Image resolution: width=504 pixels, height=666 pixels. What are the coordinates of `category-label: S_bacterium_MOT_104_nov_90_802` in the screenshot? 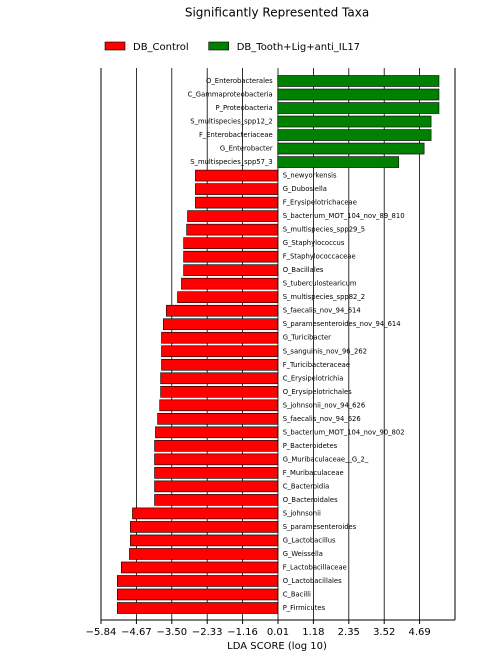 It's located at (344, 432).